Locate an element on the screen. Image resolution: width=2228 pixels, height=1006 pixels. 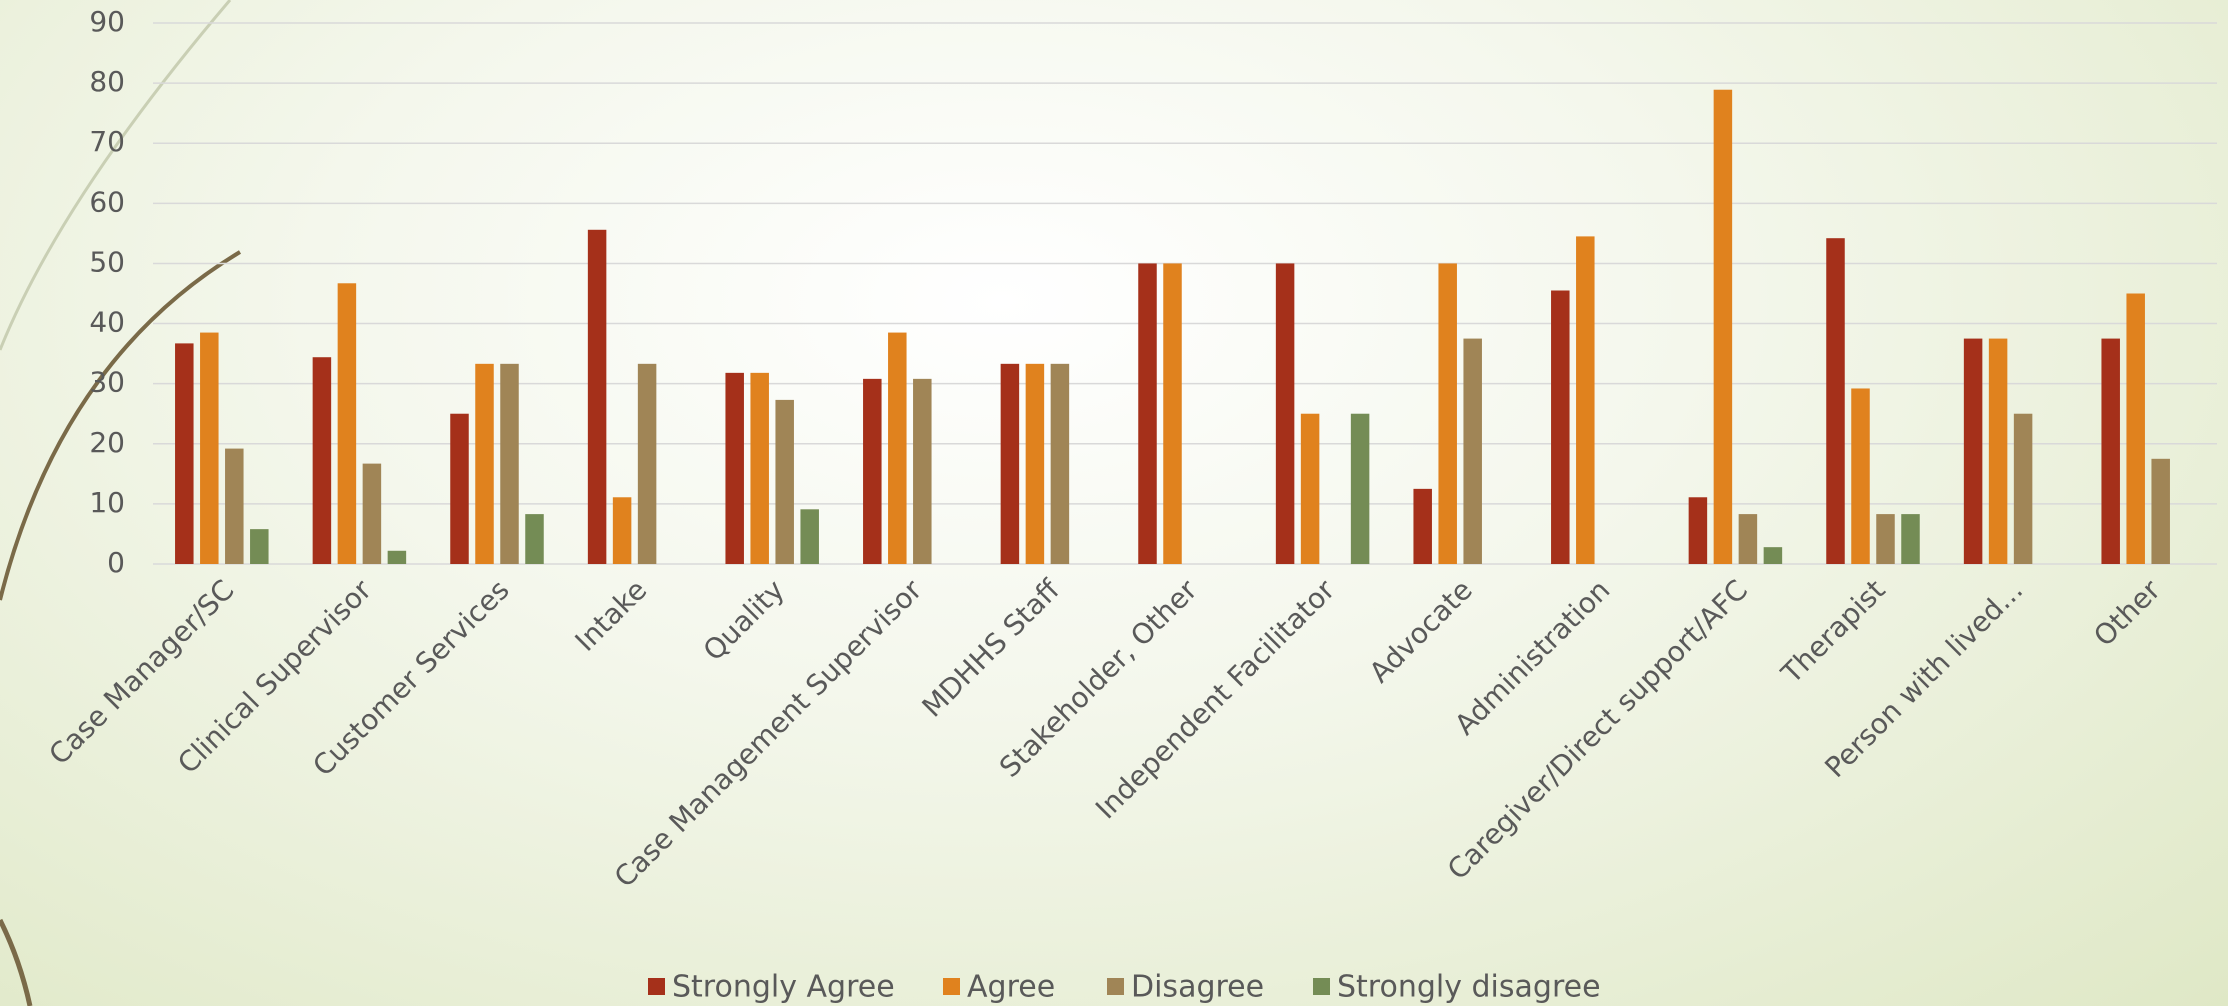
y-tick-label: 50 is located at coordinates (107, 261).